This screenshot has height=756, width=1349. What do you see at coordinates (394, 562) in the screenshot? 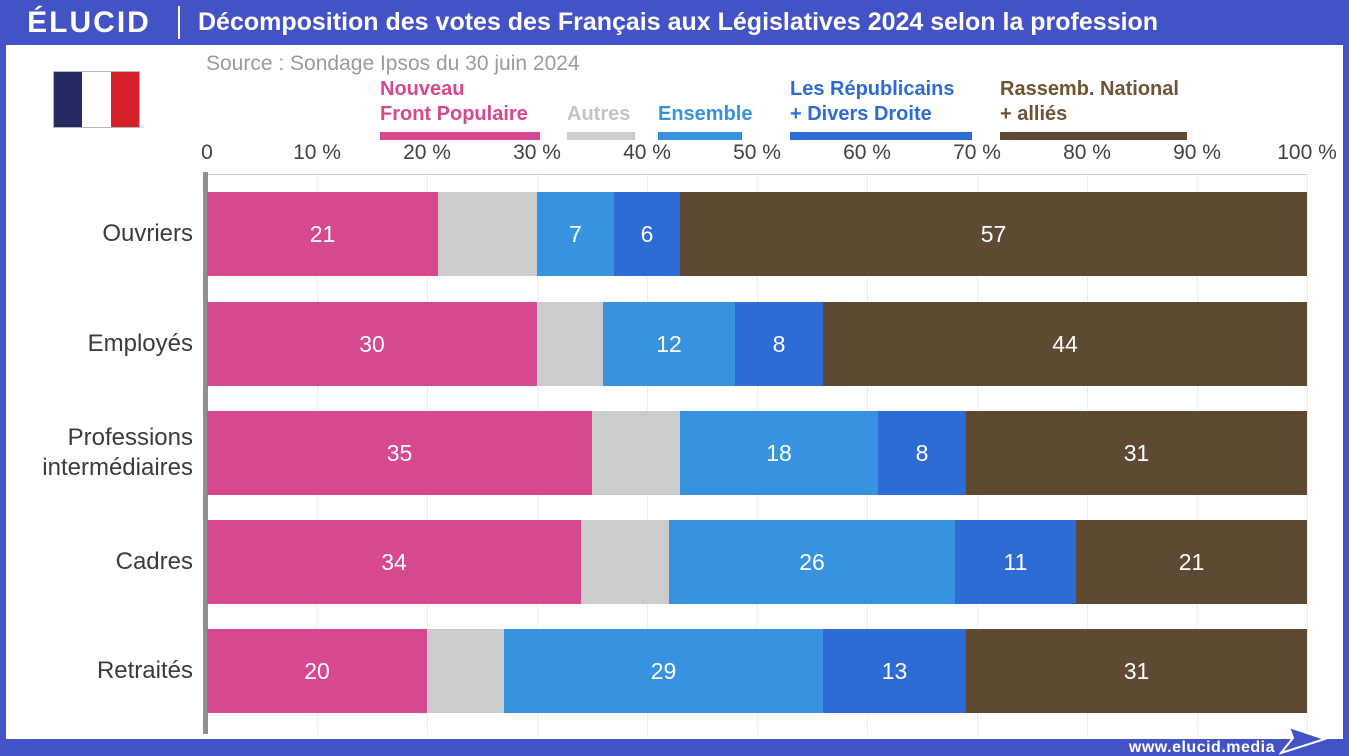
I see `bar-segment: 34` at bounding box center [394, 562].